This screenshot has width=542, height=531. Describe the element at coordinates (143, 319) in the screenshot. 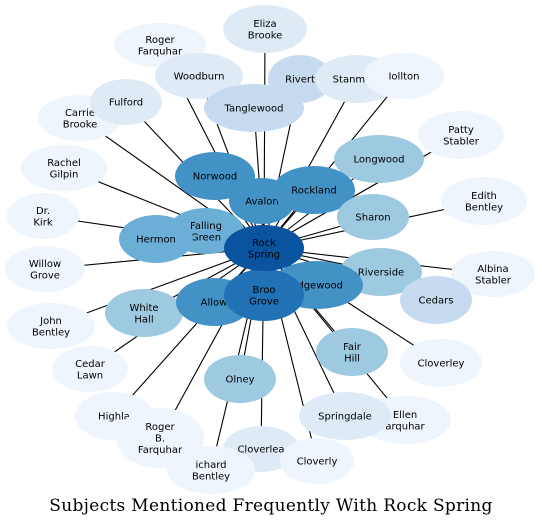

I see `node-white-hall-label: Hall` at that location.